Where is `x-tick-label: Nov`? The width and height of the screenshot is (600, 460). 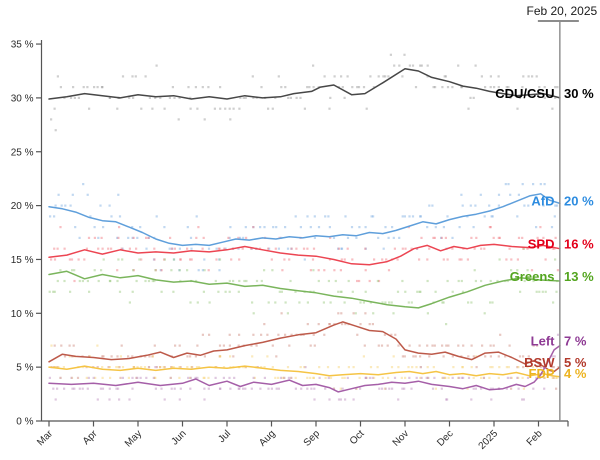 x-tick-label: Nov is located at coordinates (401, 438).